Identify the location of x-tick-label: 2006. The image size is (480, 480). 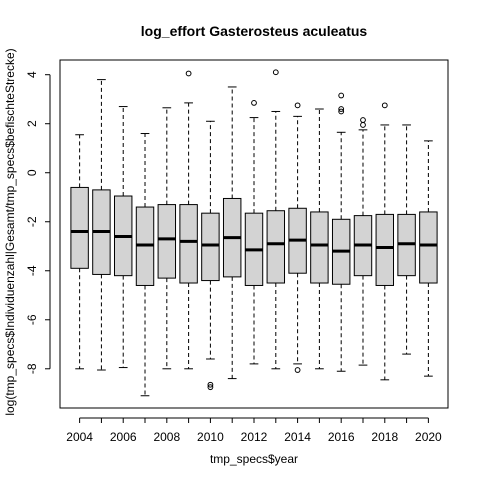
(123, 437).